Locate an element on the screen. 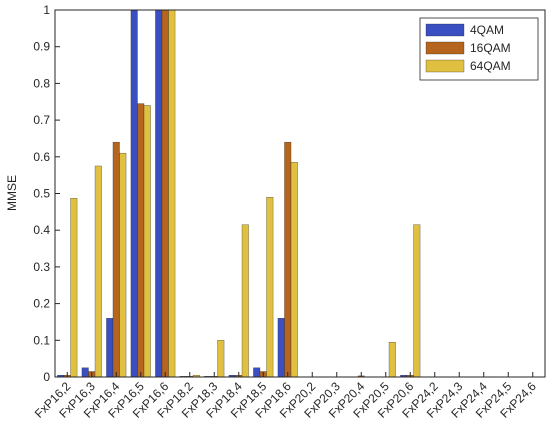 This screenshot has width=550, height=445. y-tick-label: 0.1 is located at coordinates (41, 340).